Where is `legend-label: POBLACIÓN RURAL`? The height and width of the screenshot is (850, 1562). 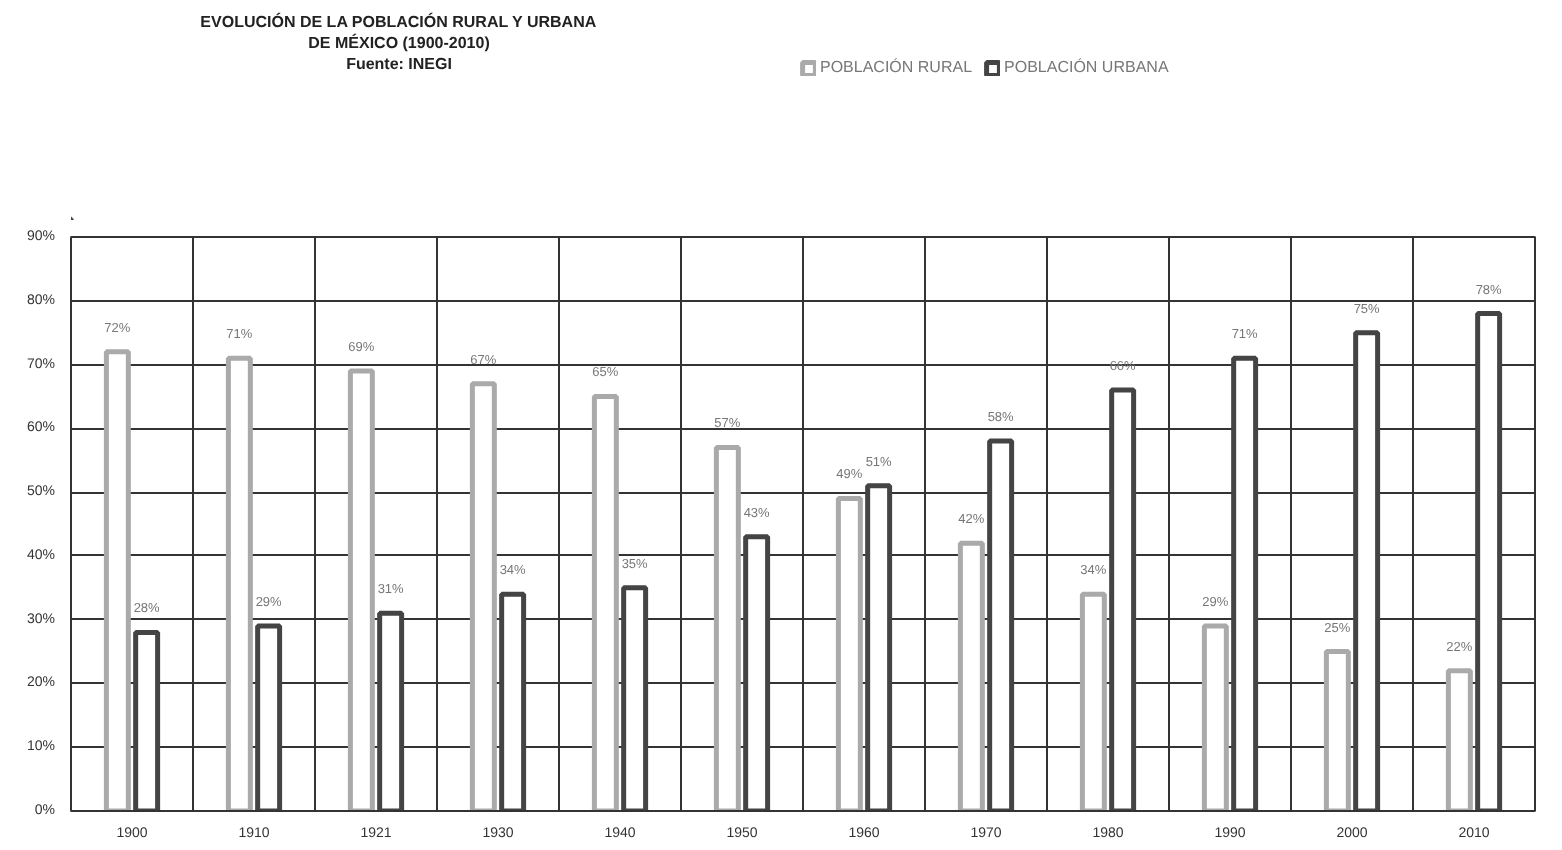
legend-label: POBLACIÓN RURAL is located at coordinates (896, 67).